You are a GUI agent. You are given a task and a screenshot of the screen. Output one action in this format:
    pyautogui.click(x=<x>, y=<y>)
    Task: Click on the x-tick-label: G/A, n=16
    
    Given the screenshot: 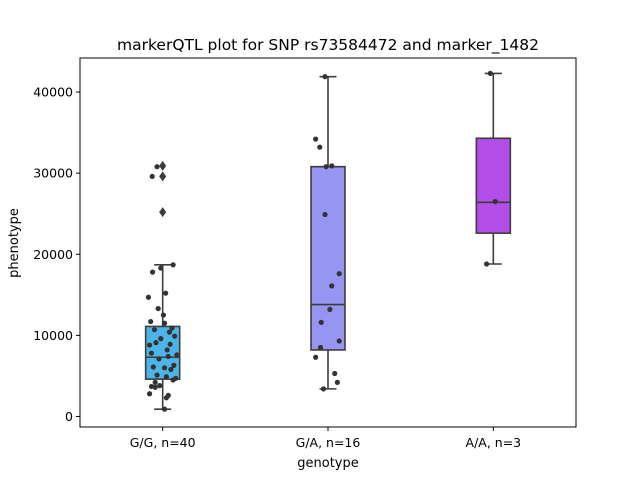 What is the action you would take?
    pyautogui.click(x=328, y=442)
    